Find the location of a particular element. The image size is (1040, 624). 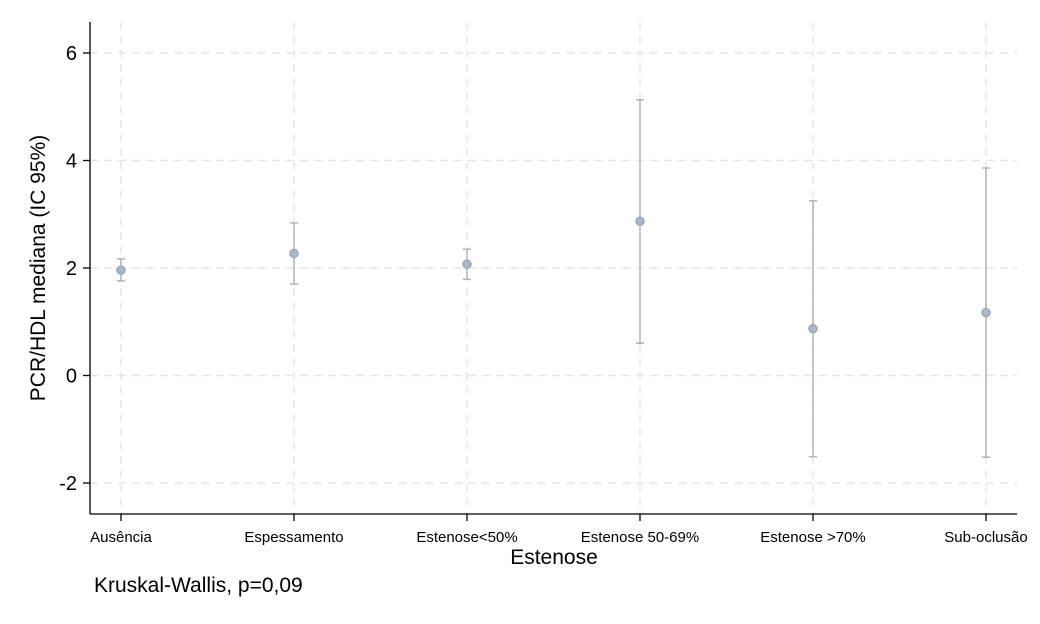

y-tick-label: 4 is located at coordinates (71, 162).